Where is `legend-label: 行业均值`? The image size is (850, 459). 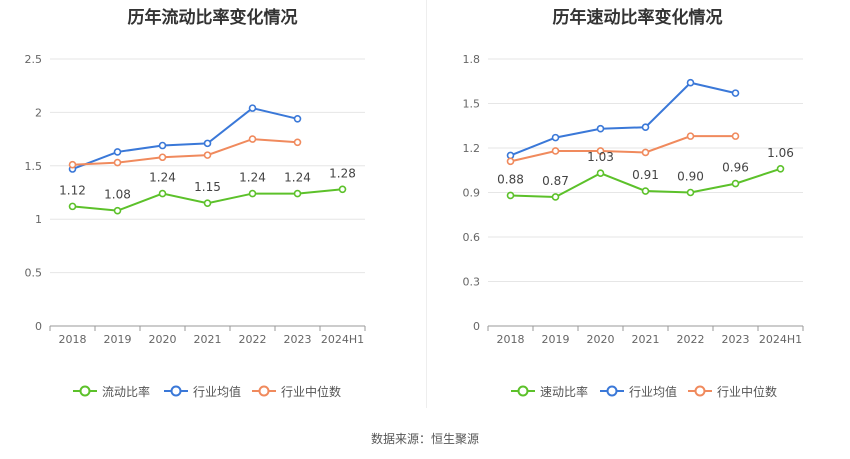
legend-label: 行业均值 is located at coordinates (653, 391).